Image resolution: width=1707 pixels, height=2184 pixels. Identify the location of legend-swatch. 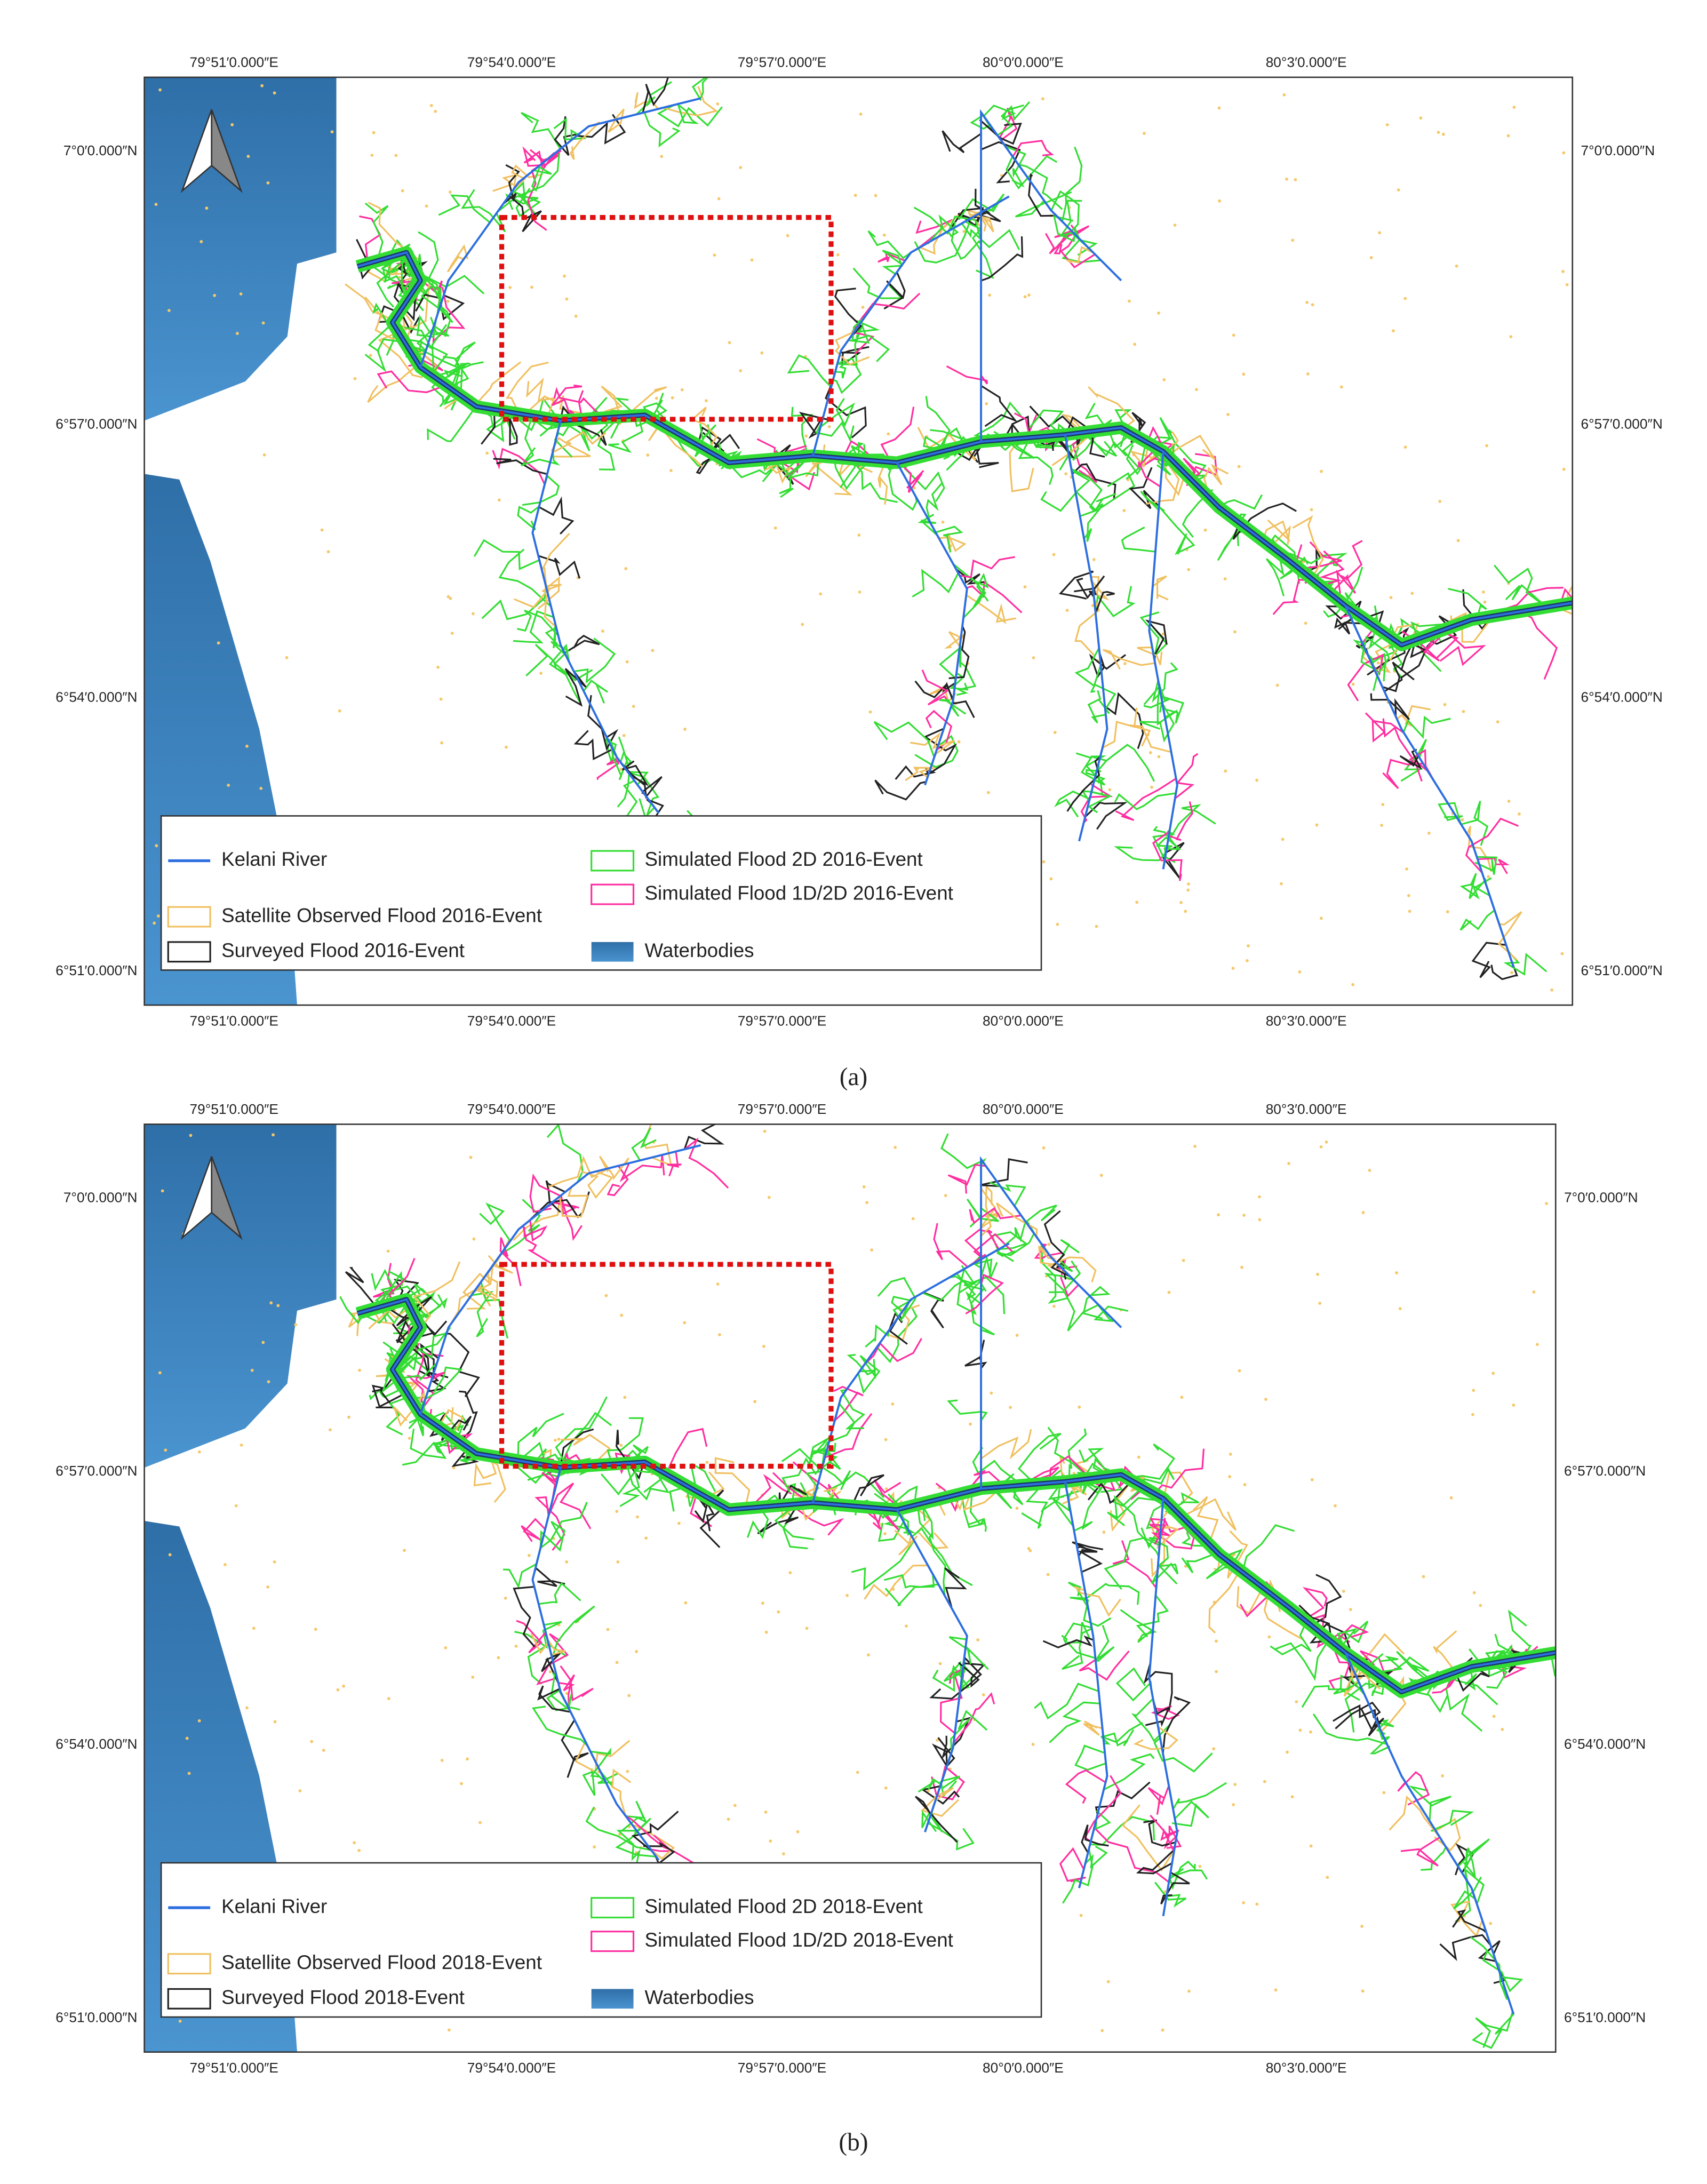
(189, 1964).